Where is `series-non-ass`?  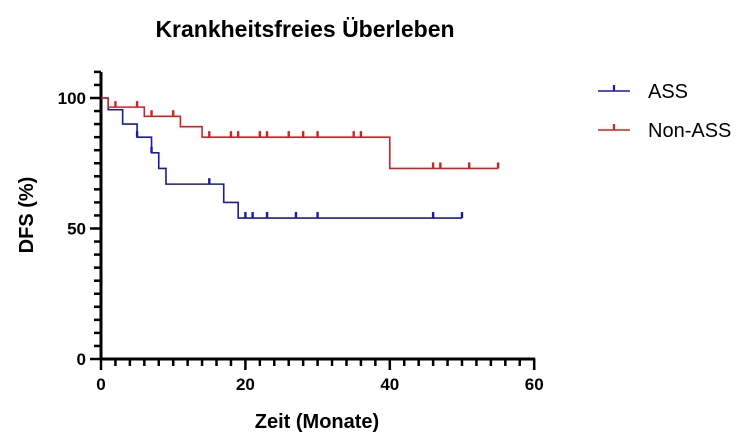
series-non-ass is located at coordinates (300, 133).